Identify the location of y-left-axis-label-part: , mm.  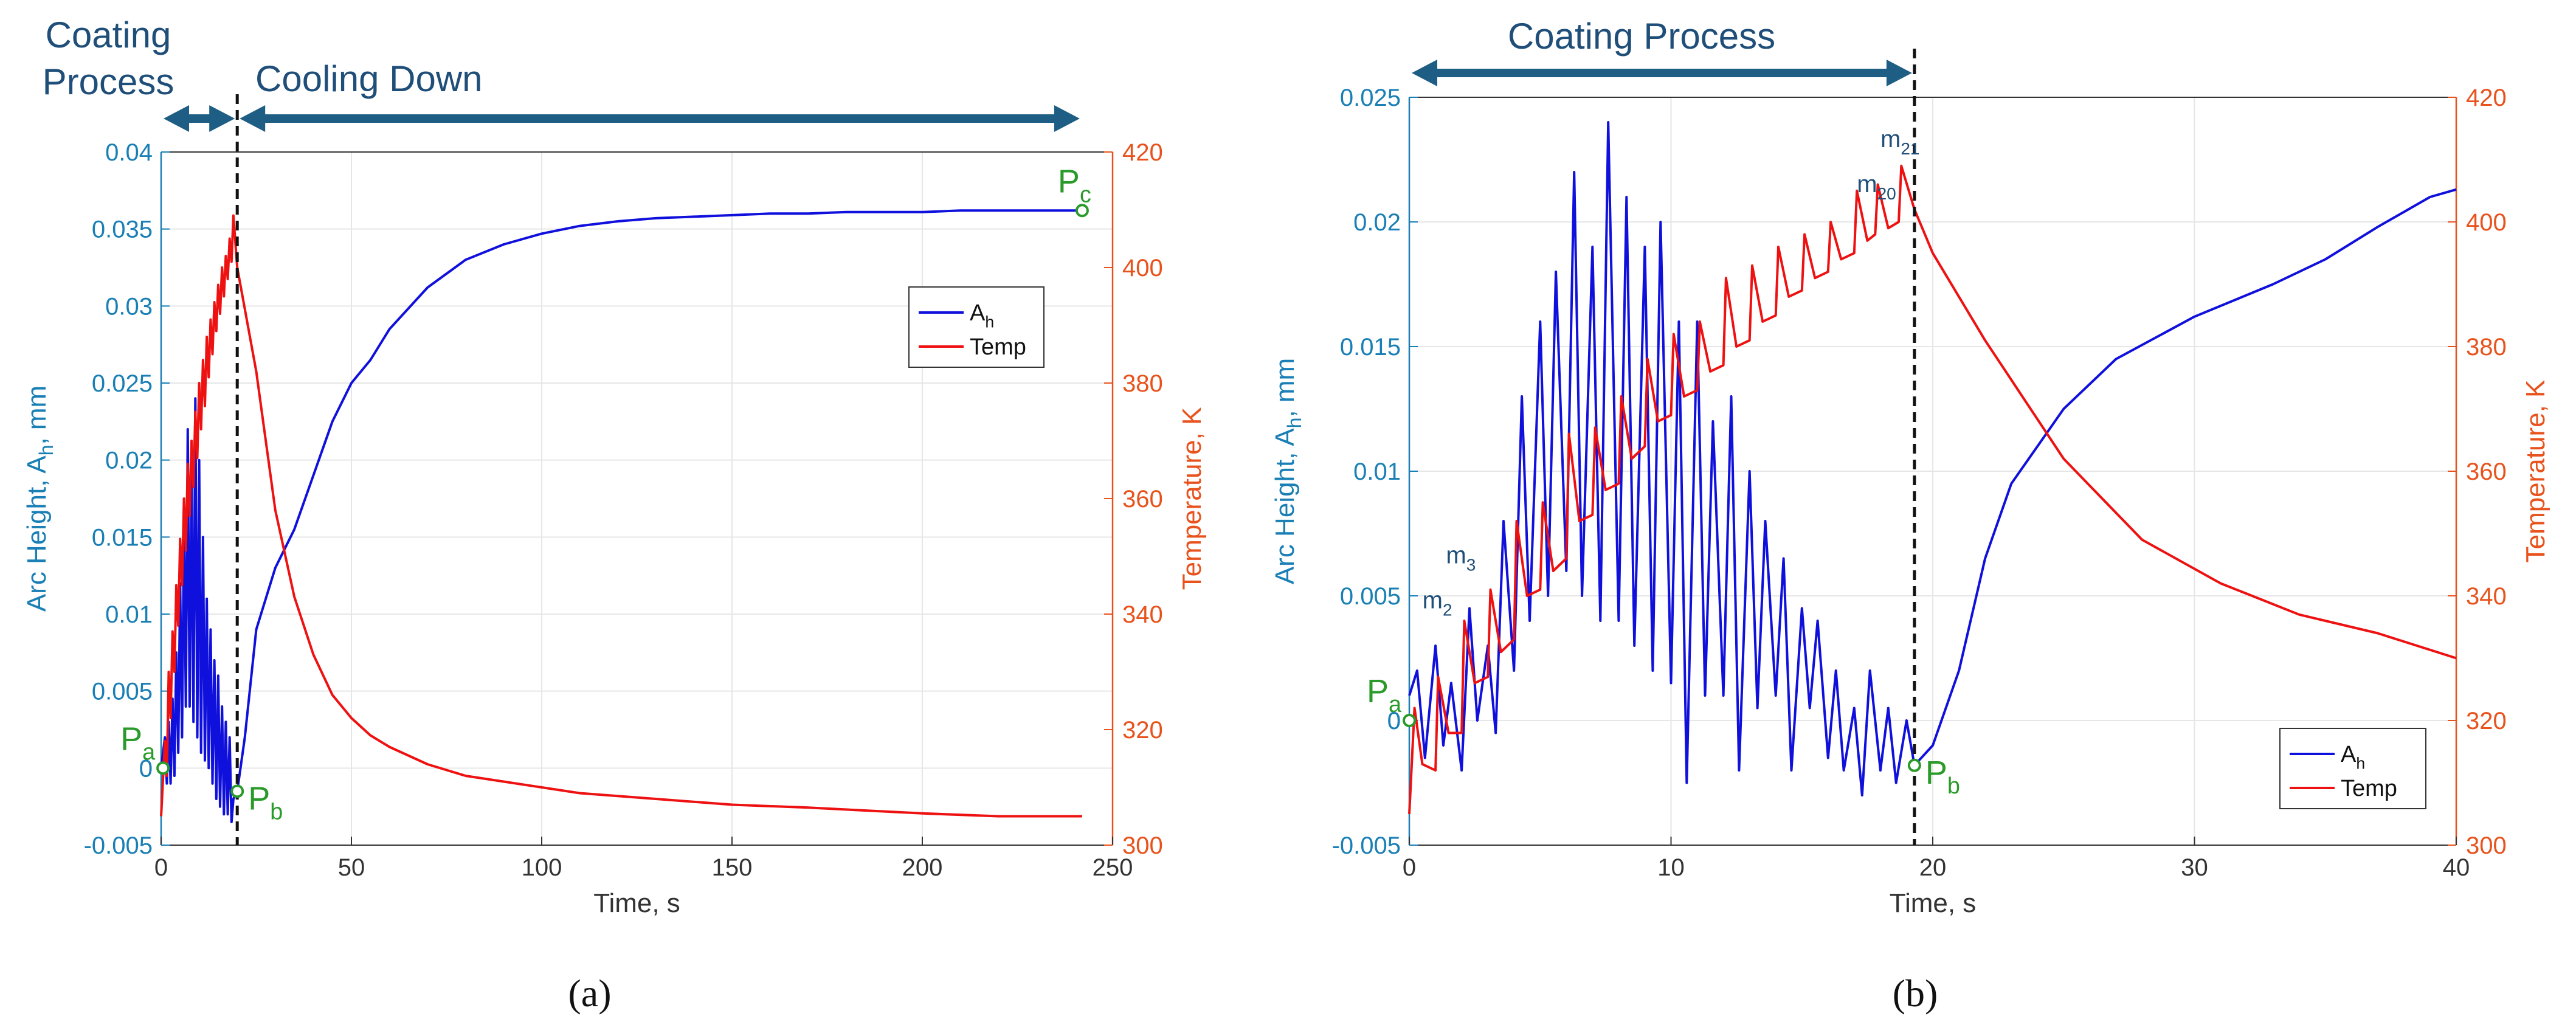
(1285, 388).